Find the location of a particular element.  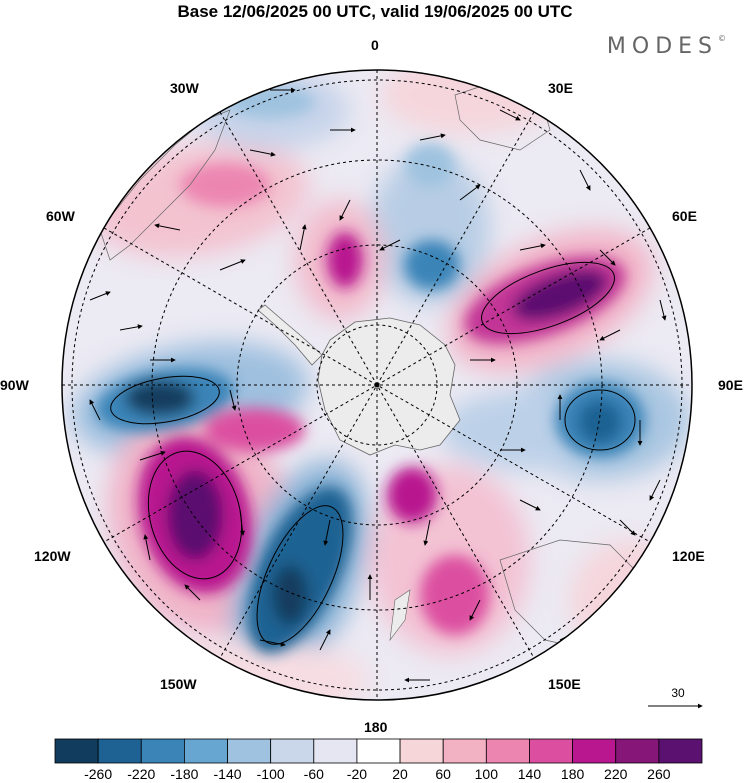

lon-label-150w: 150W is located at coordinates (178, 684).